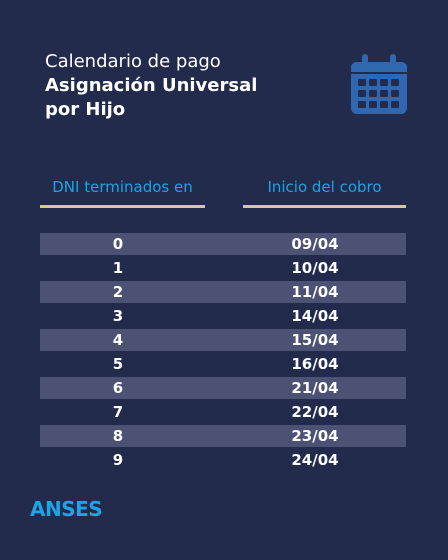 The height and width of the screenshot is (560, 448). What do you see at coordinates (315, 268) in the screenshot?
I see `date-cell: 10/04` at bounding box center [315, 268].